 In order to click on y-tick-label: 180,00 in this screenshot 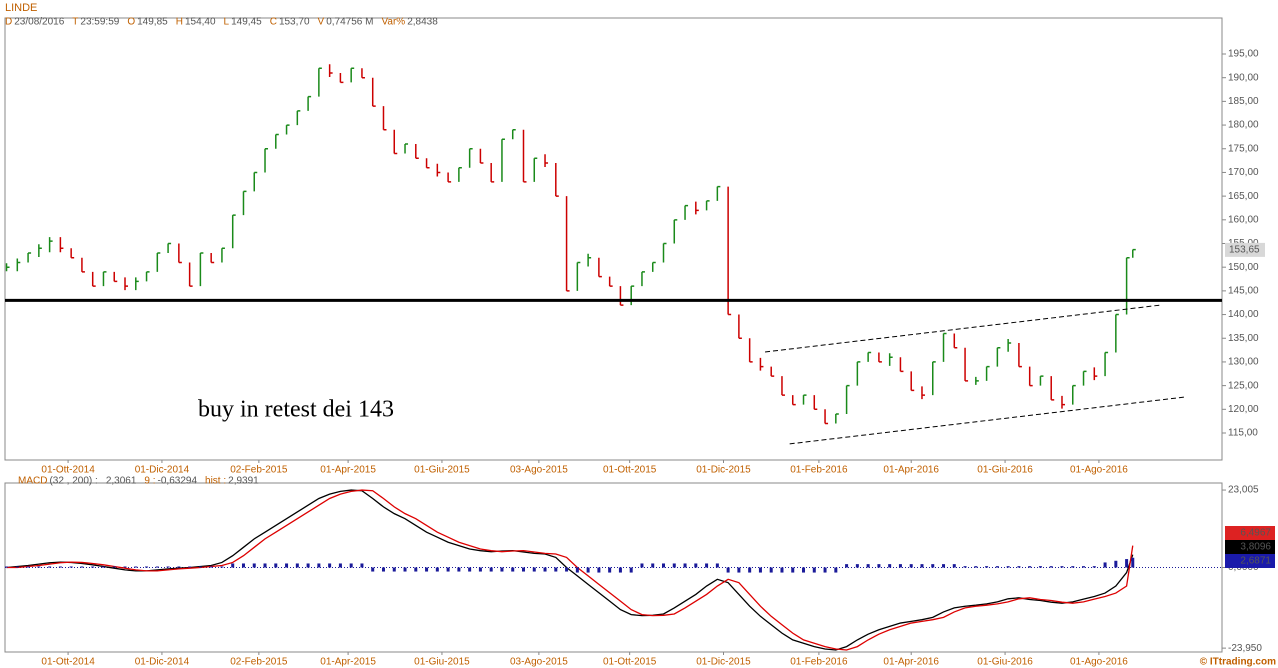, I will do `click(1243, 125)`.